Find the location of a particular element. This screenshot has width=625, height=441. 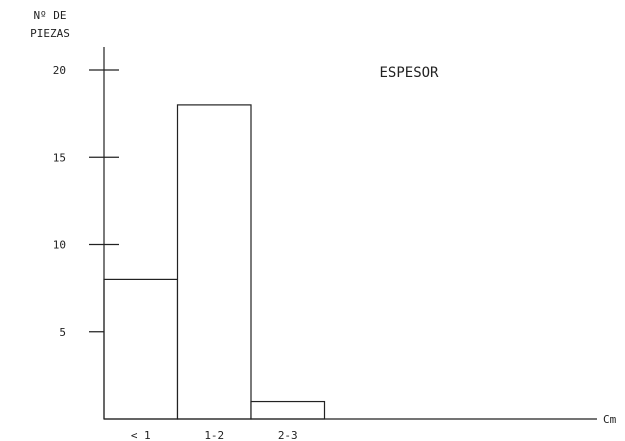

y-axis-label-line-2: PIEZAS is located at coordinates (50, 33).